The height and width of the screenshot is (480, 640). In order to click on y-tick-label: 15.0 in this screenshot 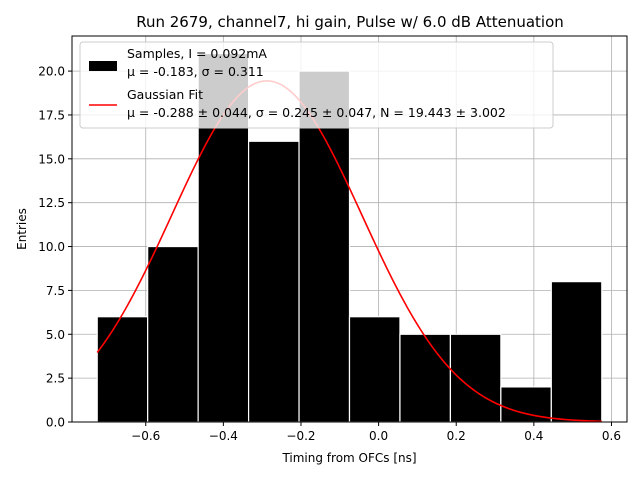, I will do `click(51, 159)`.